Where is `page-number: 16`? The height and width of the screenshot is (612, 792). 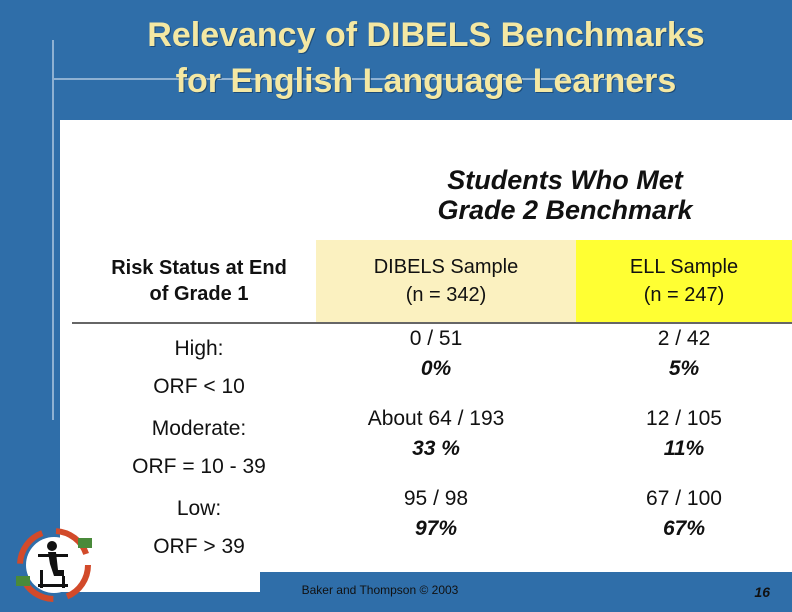 page-number: 16 is located at coordinates (762, 592).